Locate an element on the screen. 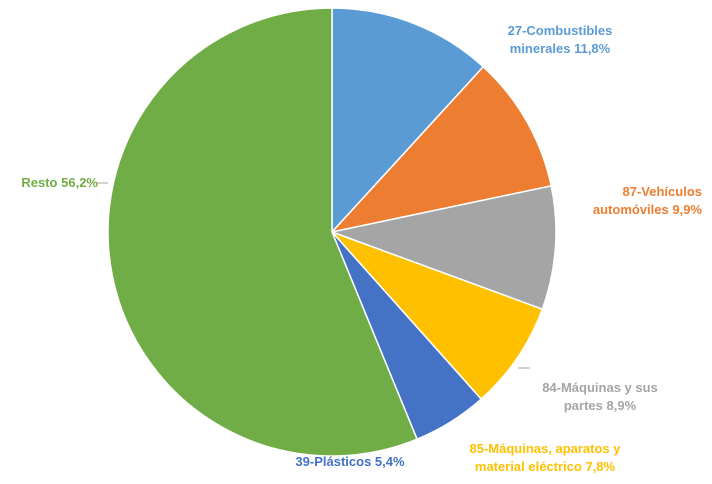 The width and height of the screenshot is (712, 484). category-label: 27-Combustibles minerales is located at coordinates (560, 39).